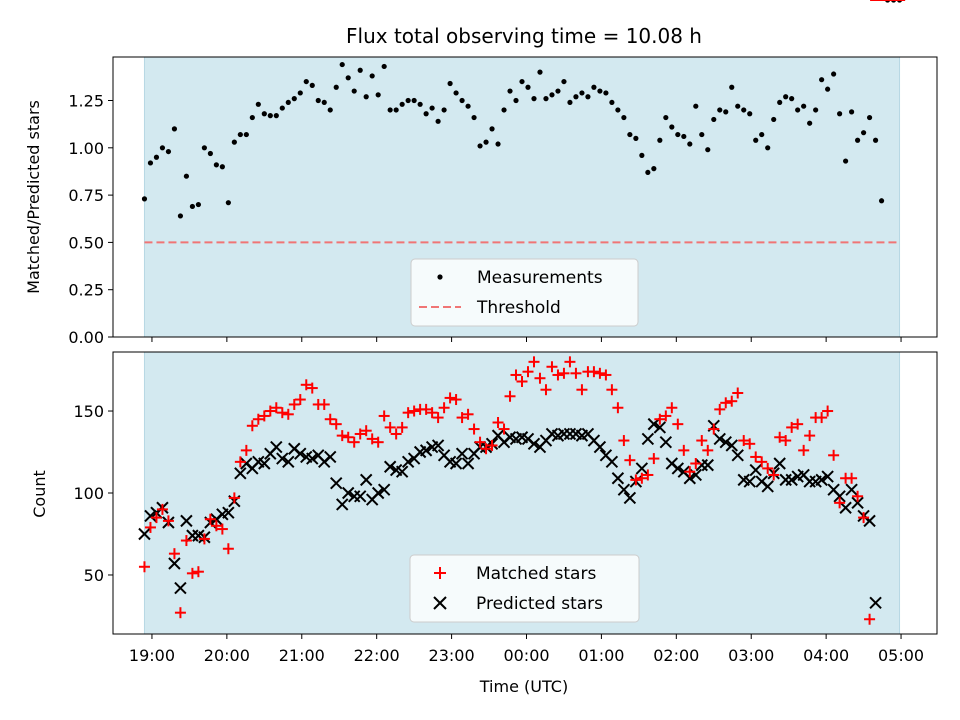  Describe the element at coordinates (540, 278) in the screenshot. I see `legend-measurements-label: Measurements` at that location.